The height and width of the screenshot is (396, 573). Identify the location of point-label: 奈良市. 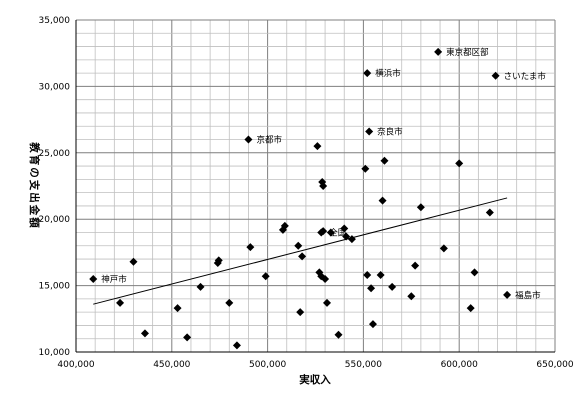
(390, 132).